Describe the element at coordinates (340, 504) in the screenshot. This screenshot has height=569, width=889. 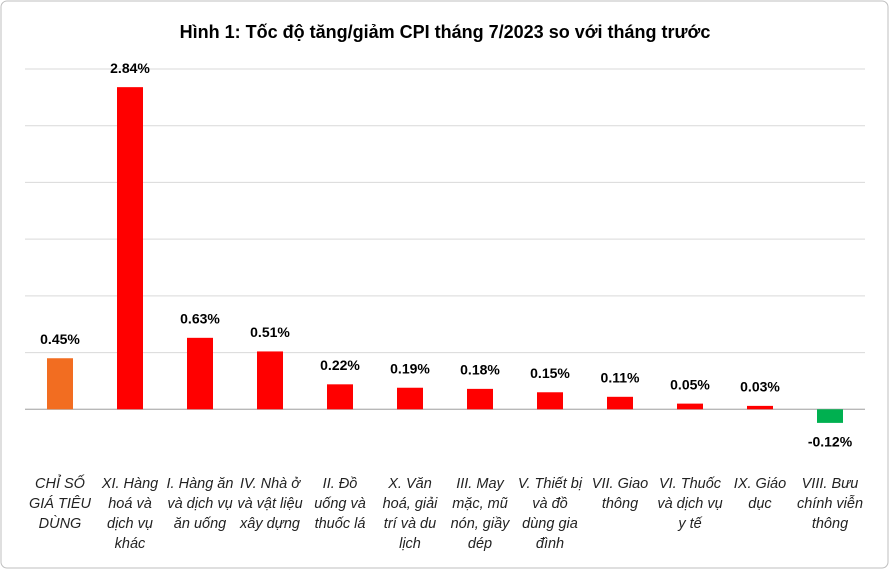
I see `x-tick-label: II. Đồ uống và thuốc lá` at that location.